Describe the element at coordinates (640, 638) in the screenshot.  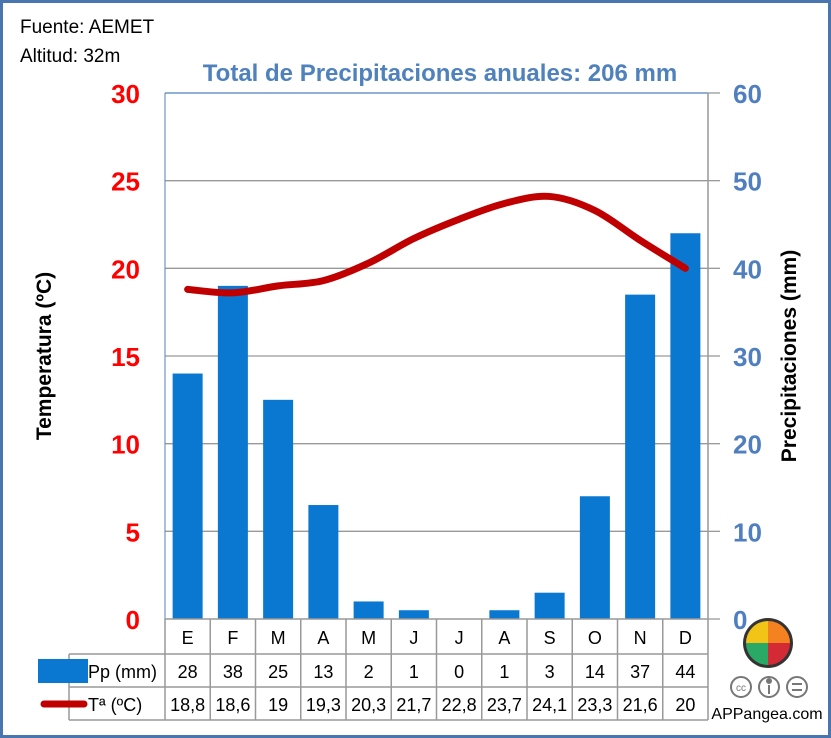
I see `month-label: N` at that location.